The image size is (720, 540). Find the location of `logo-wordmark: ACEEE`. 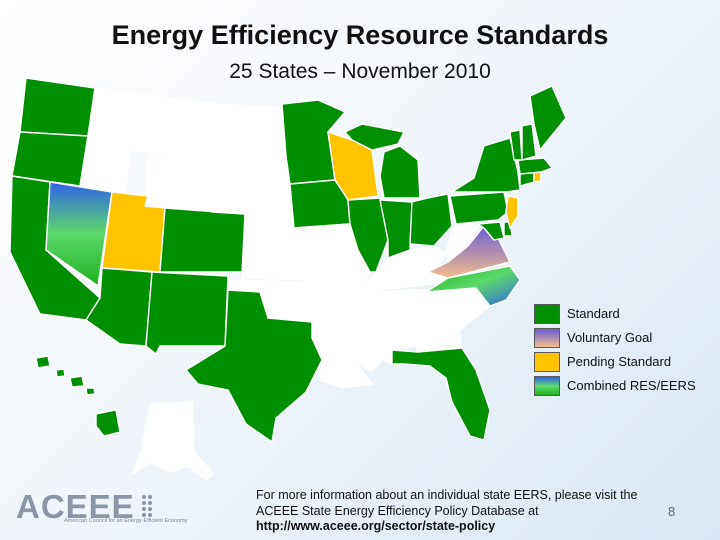

logo-wordmark: ACEEE is located at coordinates (75, 506).